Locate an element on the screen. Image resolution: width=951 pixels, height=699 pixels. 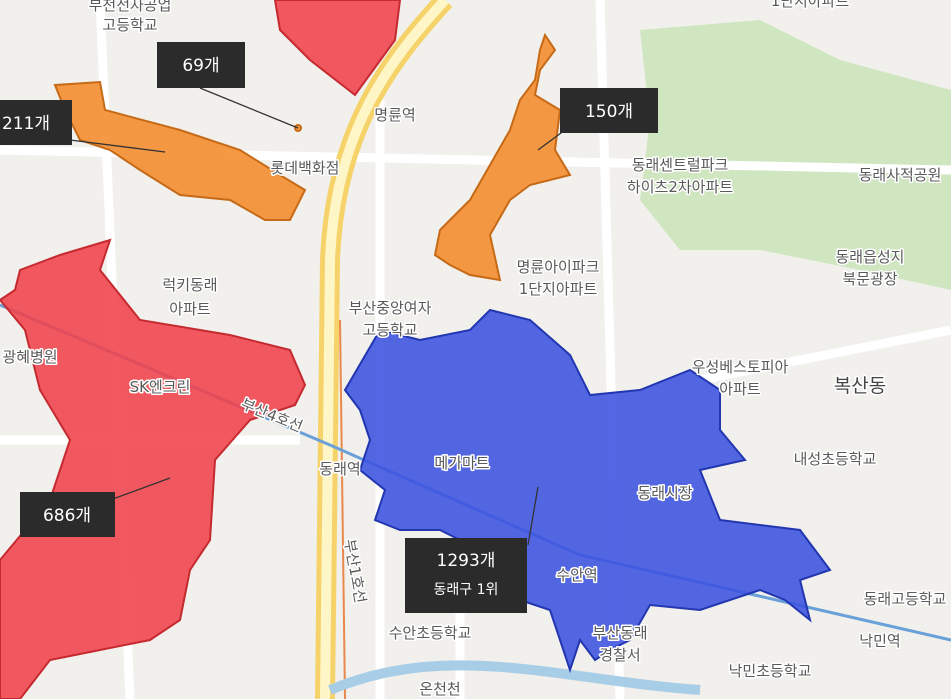
place-label: 수안역 is located at coordinates (576, 575).